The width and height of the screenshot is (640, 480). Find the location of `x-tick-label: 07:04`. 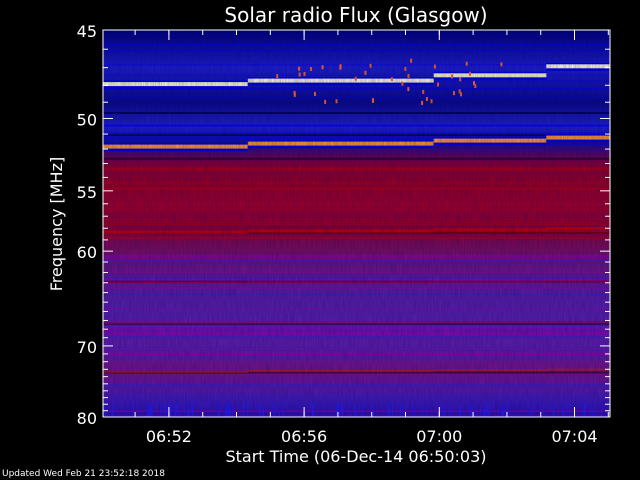

x-tick-label: 07:04 is located at coordinates (574, 436).